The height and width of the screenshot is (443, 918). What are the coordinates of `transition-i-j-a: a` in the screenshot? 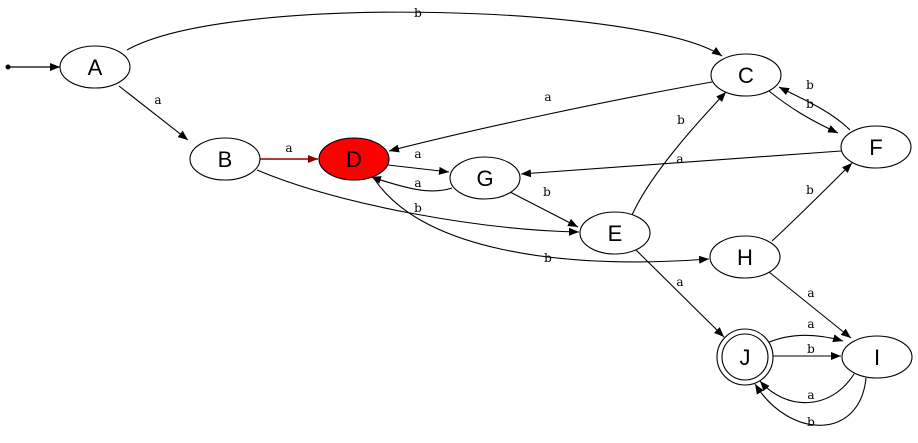 It's located at (807, 388).